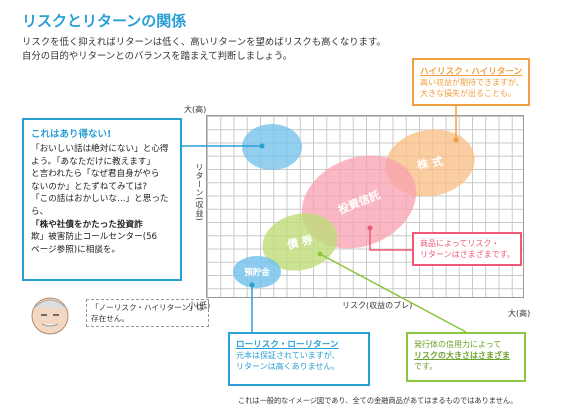  What do you see at coordinates (89, 186) in the screenshot?
I see `callout-impossible-line: ないのか」とたずねてみては?` at bounding box center [89, 186].